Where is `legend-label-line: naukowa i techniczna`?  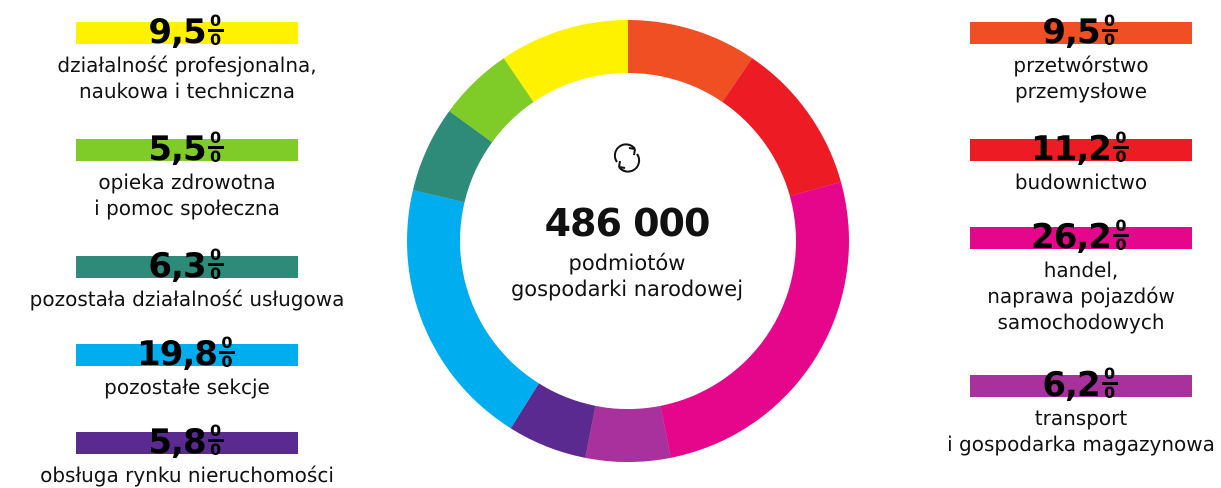
legend-label-line: naukowa i techniczna is located at coordinates (187, 91).